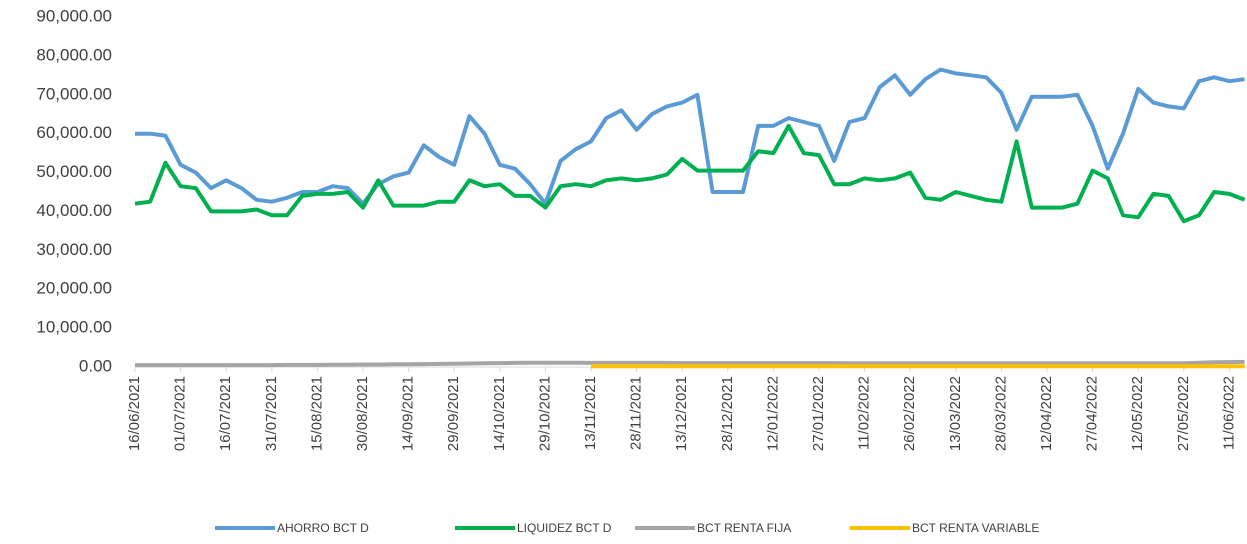  I want to click on x-tick-label: 12/01/2022, so click(772, 413).